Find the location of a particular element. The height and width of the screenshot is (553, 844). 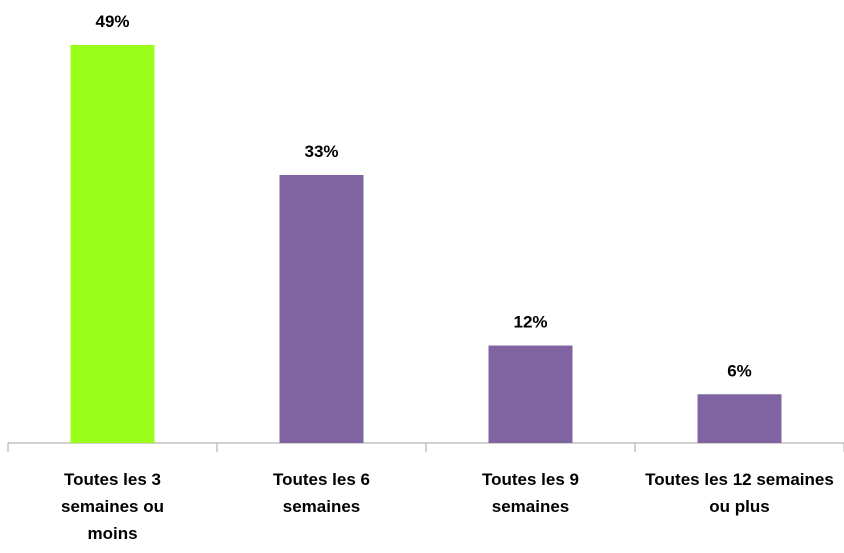

x-tick-label: Toutes les 3 semaines ou moins is located at coordinates (112, 506).